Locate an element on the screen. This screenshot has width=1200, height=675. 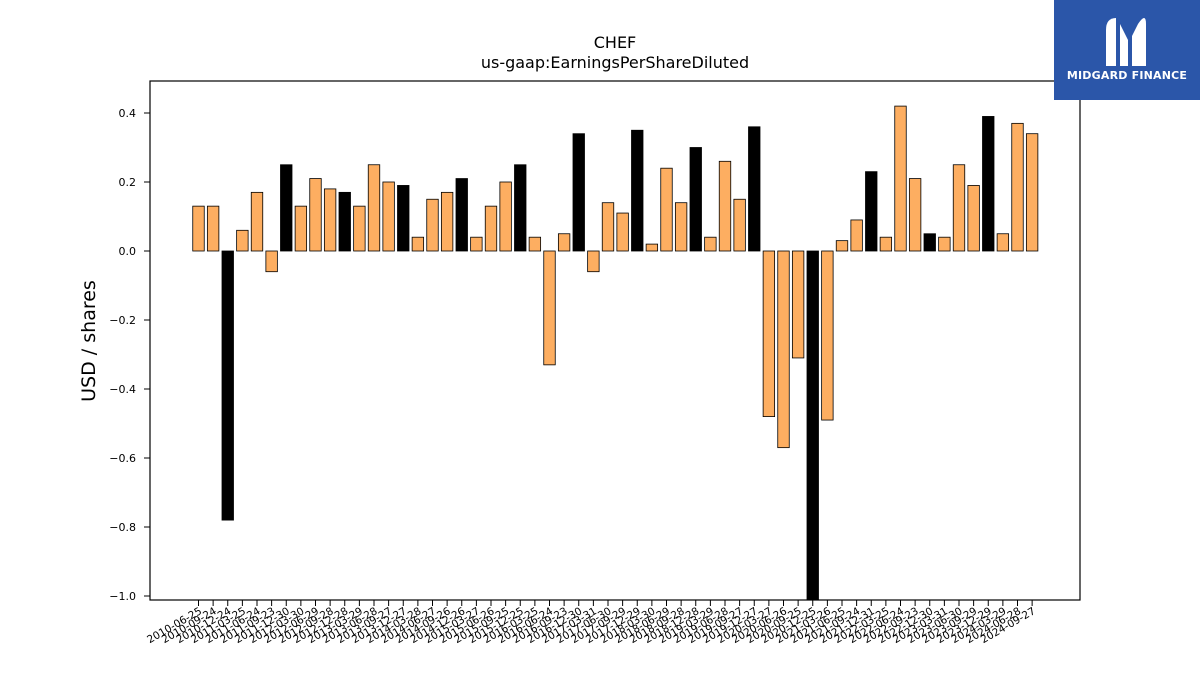
y-tick-label: 0.0 is located at coordinates (128, 251).